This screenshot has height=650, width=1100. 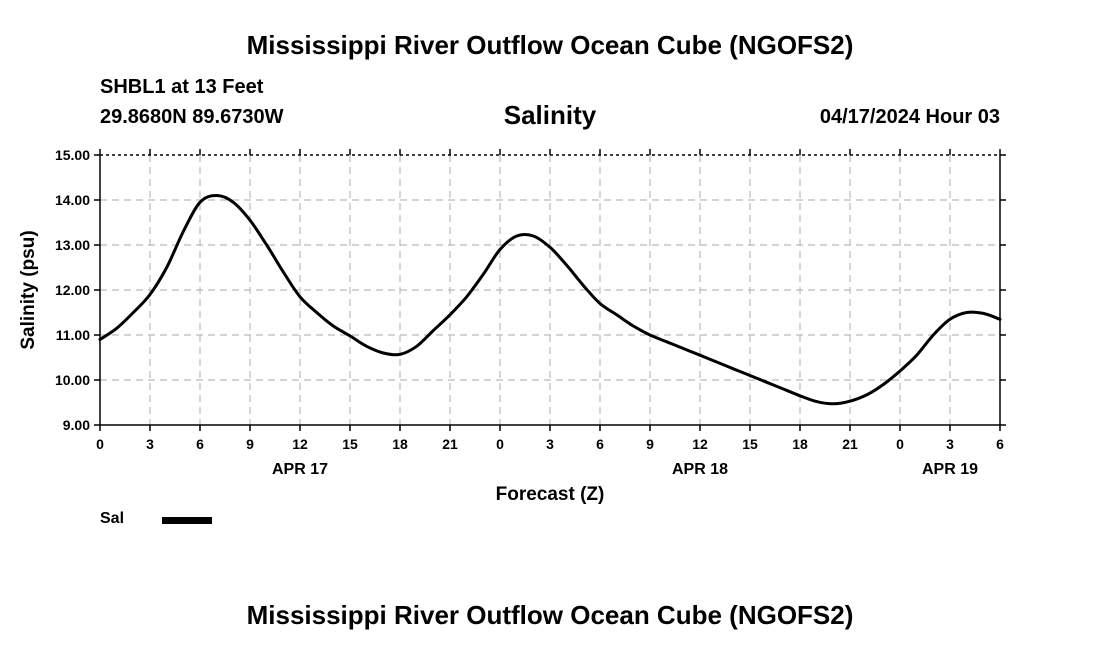 What do you see at coordinates (550, 494) in the screenshot?
I see `x-axis-title: Forecast (Z)` at bounding box center [550, 494].